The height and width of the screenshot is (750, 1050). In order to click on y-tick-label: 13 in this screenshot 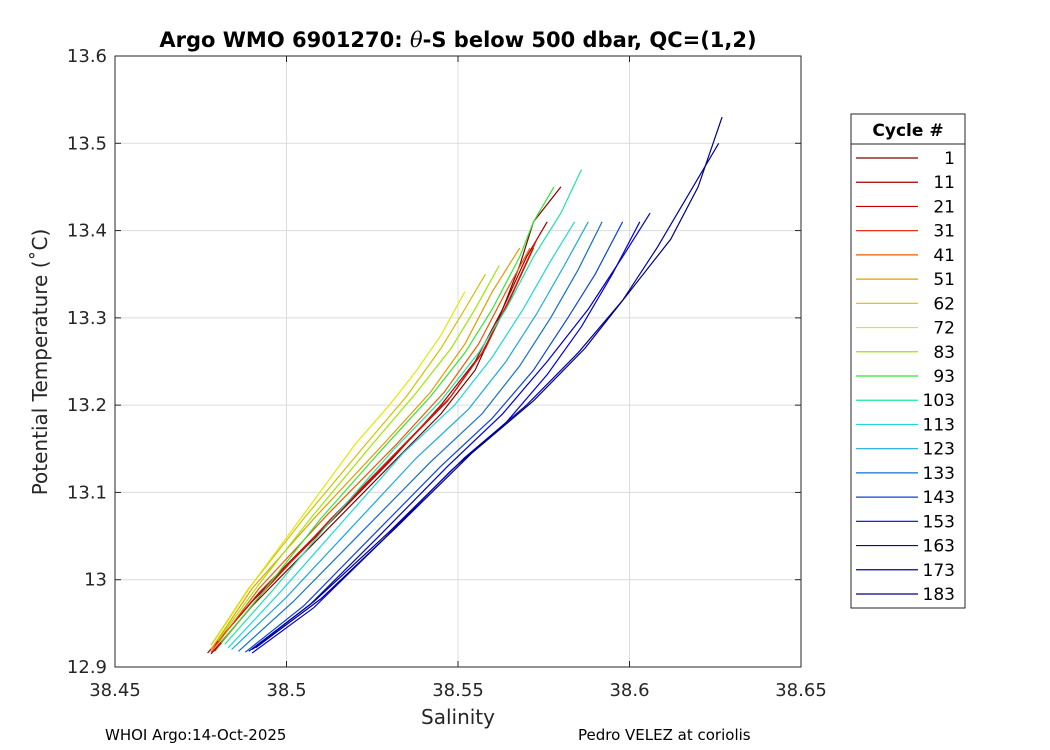, I will do `click(95, 580)`.